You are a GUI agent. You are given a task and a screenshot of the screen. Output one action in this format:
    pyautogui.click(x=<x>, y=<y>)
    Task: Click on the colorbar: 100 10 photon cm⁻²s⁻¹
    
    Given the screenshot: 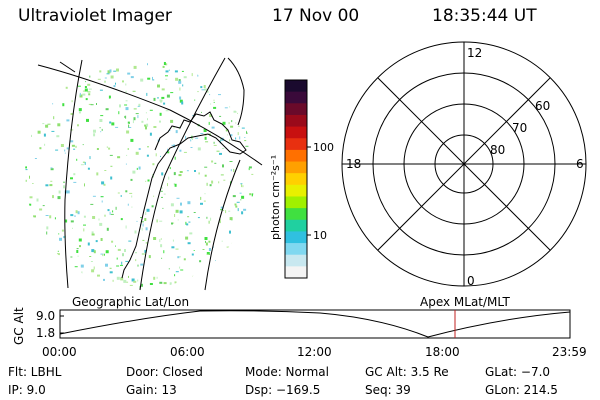 What is the action you would take?
    pyautogui.click(x=301, y=179)
    